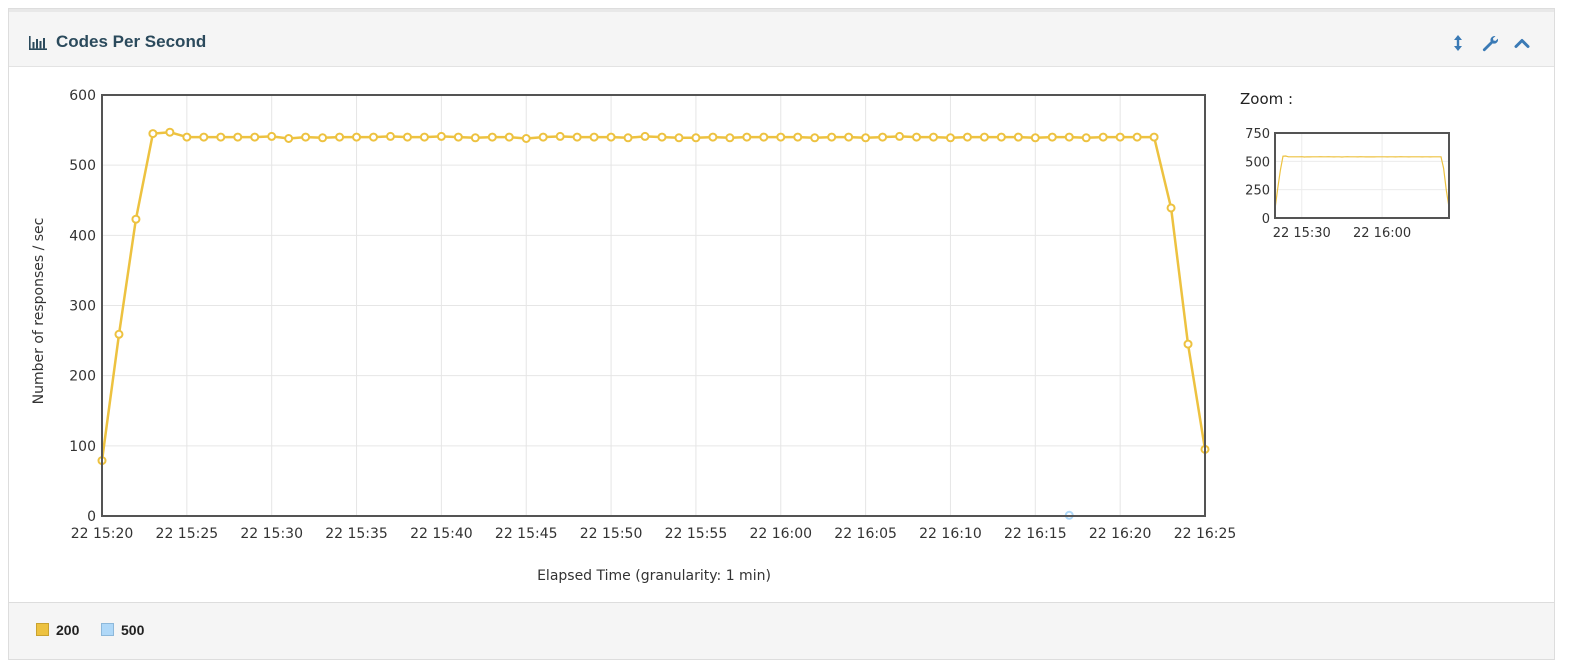 This screenshot has height=669, width=1569. I want to click on zoom-overview-chart: 750 500 250 022 15:30 22 16:00, so click(1347, 184).